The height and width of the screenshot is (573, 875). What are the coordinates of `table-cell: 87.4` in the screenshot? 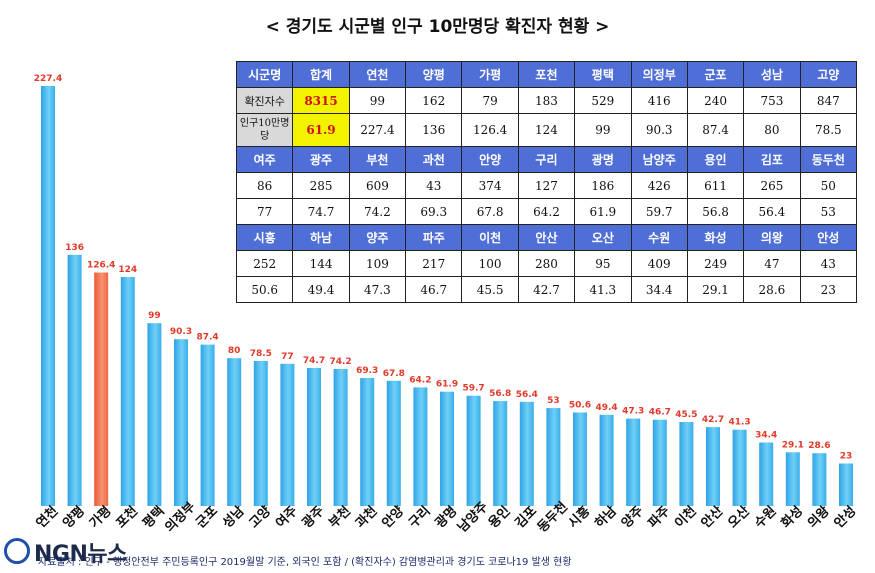 It's located at (715, 130).